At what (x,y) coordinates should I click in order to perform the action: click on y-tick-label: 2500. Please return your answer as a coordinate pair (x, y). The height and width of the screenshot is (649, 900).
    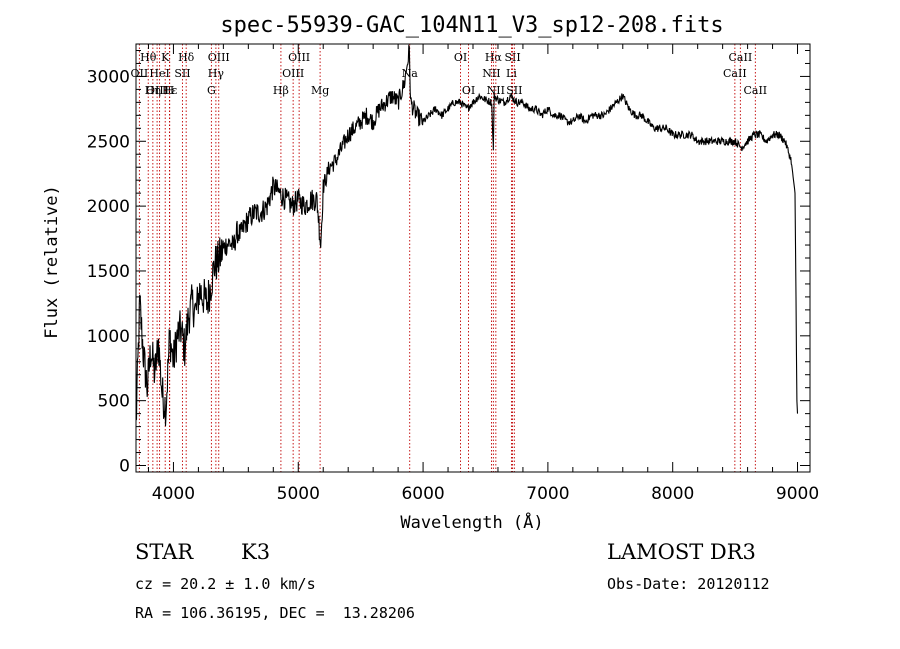
    Looking at the image, I should click on (108, 142).